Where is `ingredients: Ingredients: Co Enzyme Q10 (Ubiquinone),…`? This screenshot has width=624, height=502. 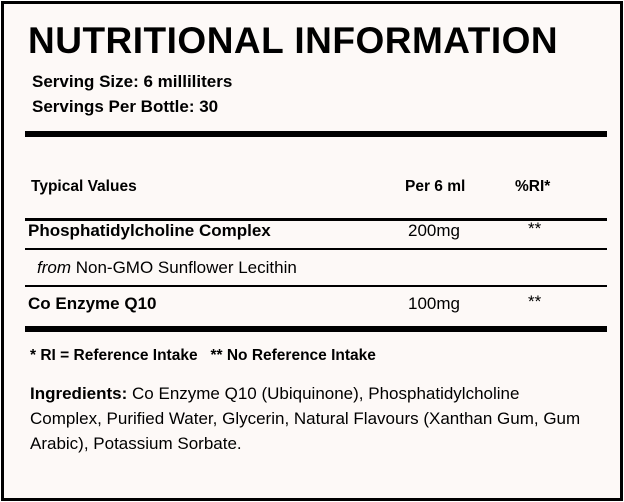
ingredients: Ingredients: Co Enzyme Q10 (Ubiquinone),… is located at coordinates (310, 418).